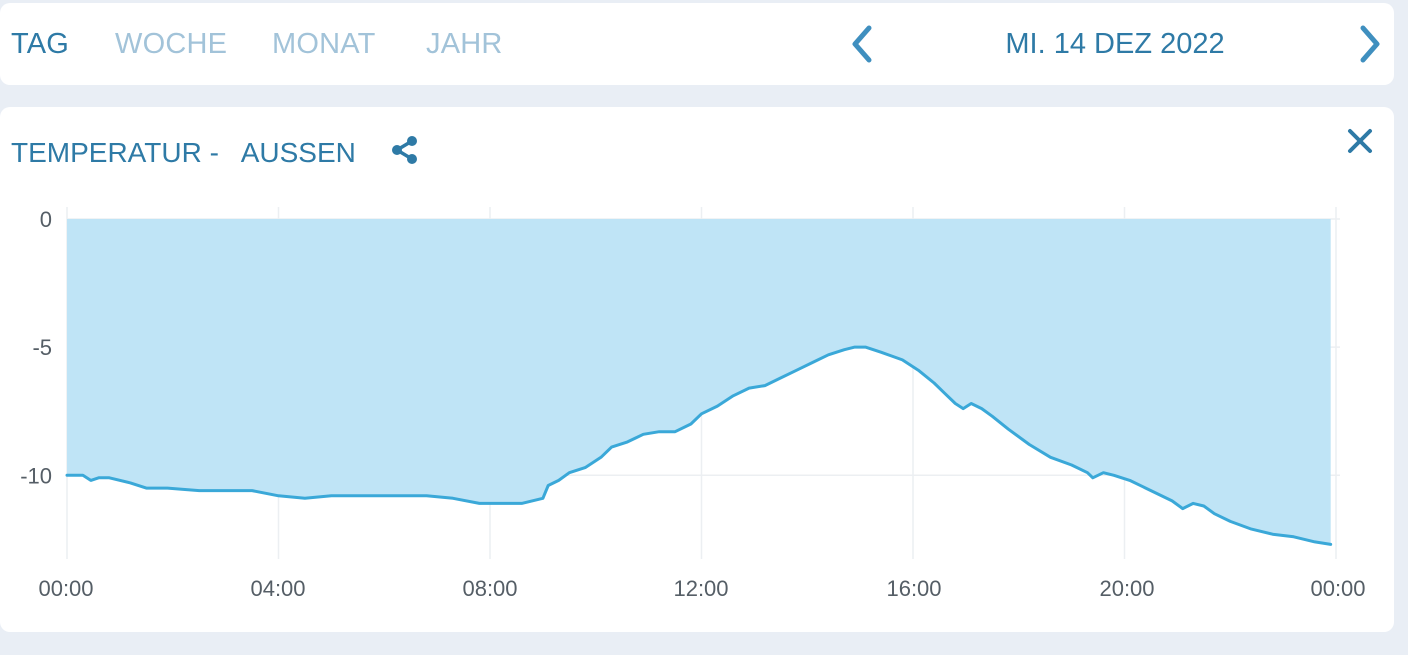 Image resolution: width=1408 pixels, height=655 pixels. What do you see at coordinates (913, 588) in the screenshot?
I see `x-tick-label: 16:00` at bounding box center [913, 588].